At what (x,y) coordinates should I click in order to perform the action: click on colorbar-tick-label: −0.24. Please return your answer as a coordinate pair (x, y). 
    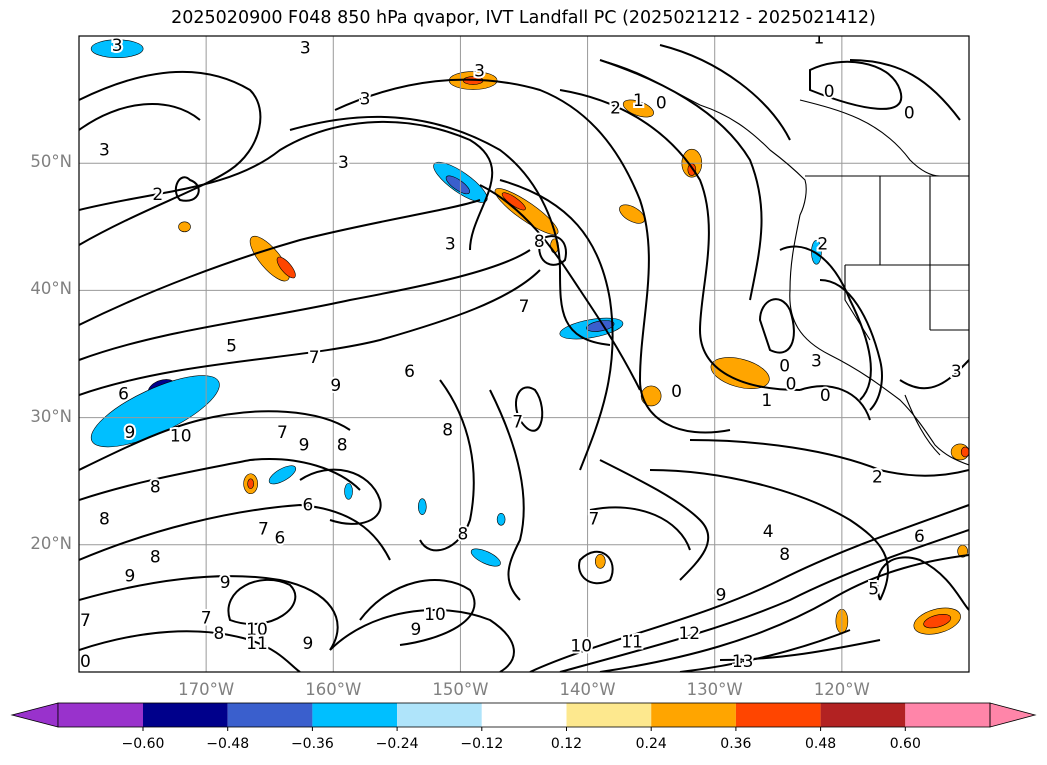
    Looking at the image, I should click on (397, 744).